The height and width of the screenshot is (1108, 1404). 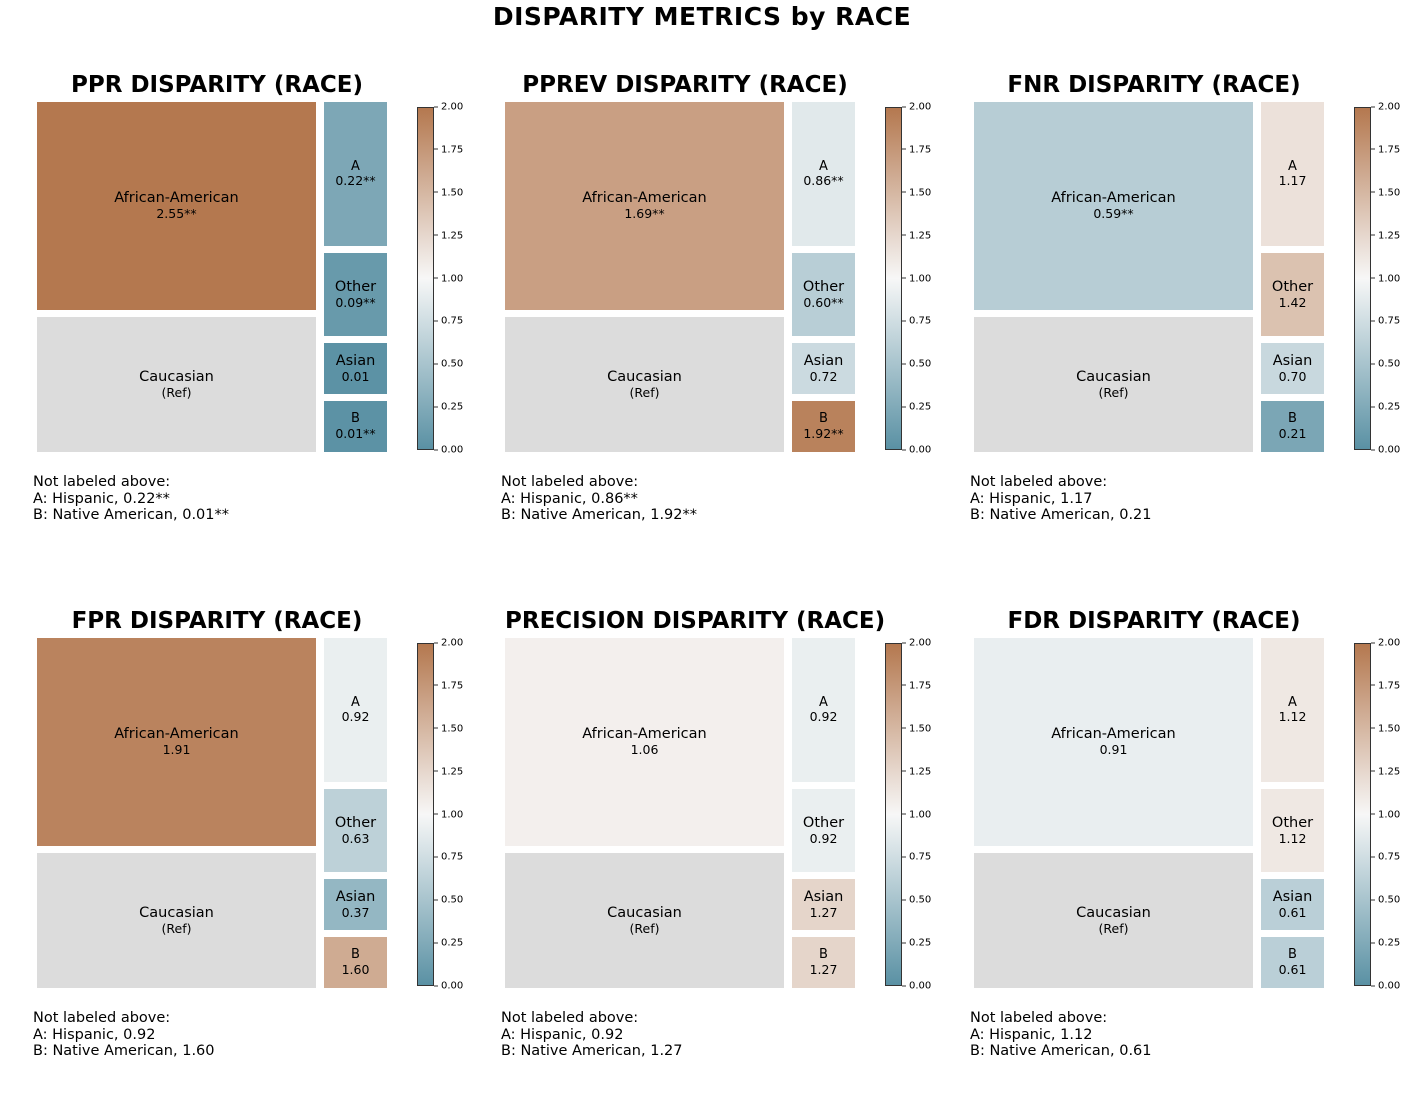 I want to click on tile-value: 0.61, so click(x=1292, y=969).